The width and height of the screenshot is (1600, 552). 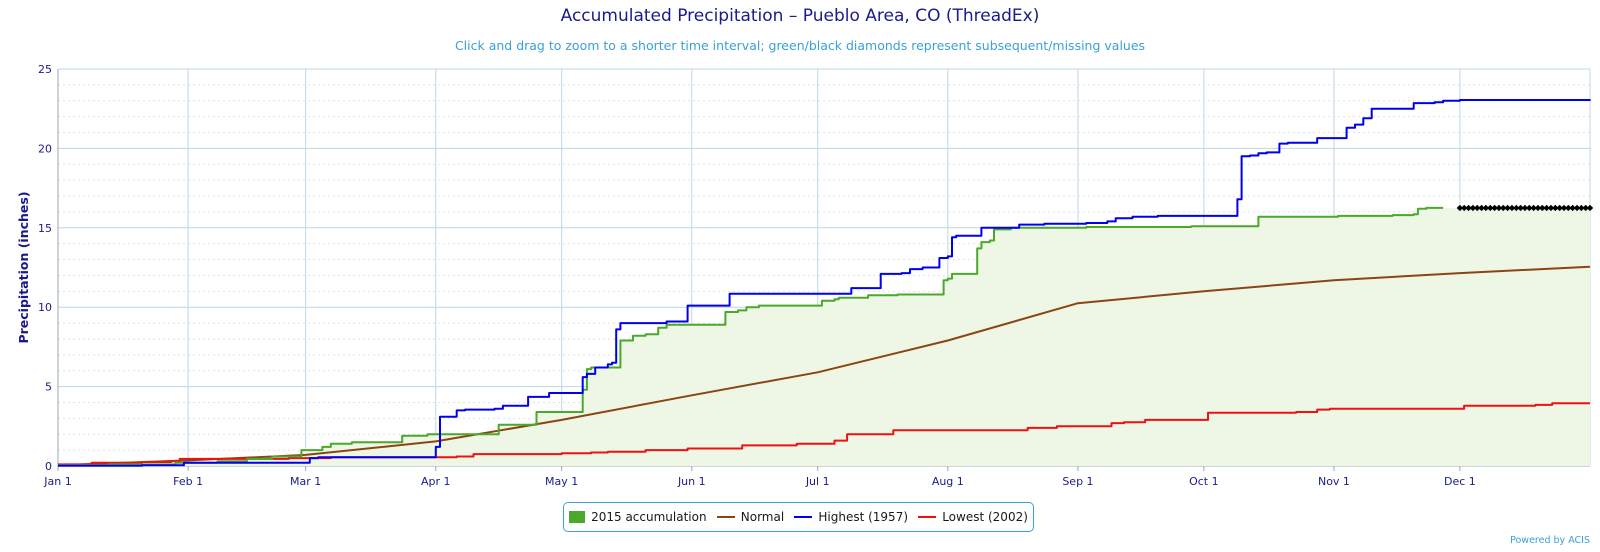 What do you see at coordinates (1334, 481) in the screenshot?
I see `x-tick-label: Nov 1` at bounding box center [1334, 481].